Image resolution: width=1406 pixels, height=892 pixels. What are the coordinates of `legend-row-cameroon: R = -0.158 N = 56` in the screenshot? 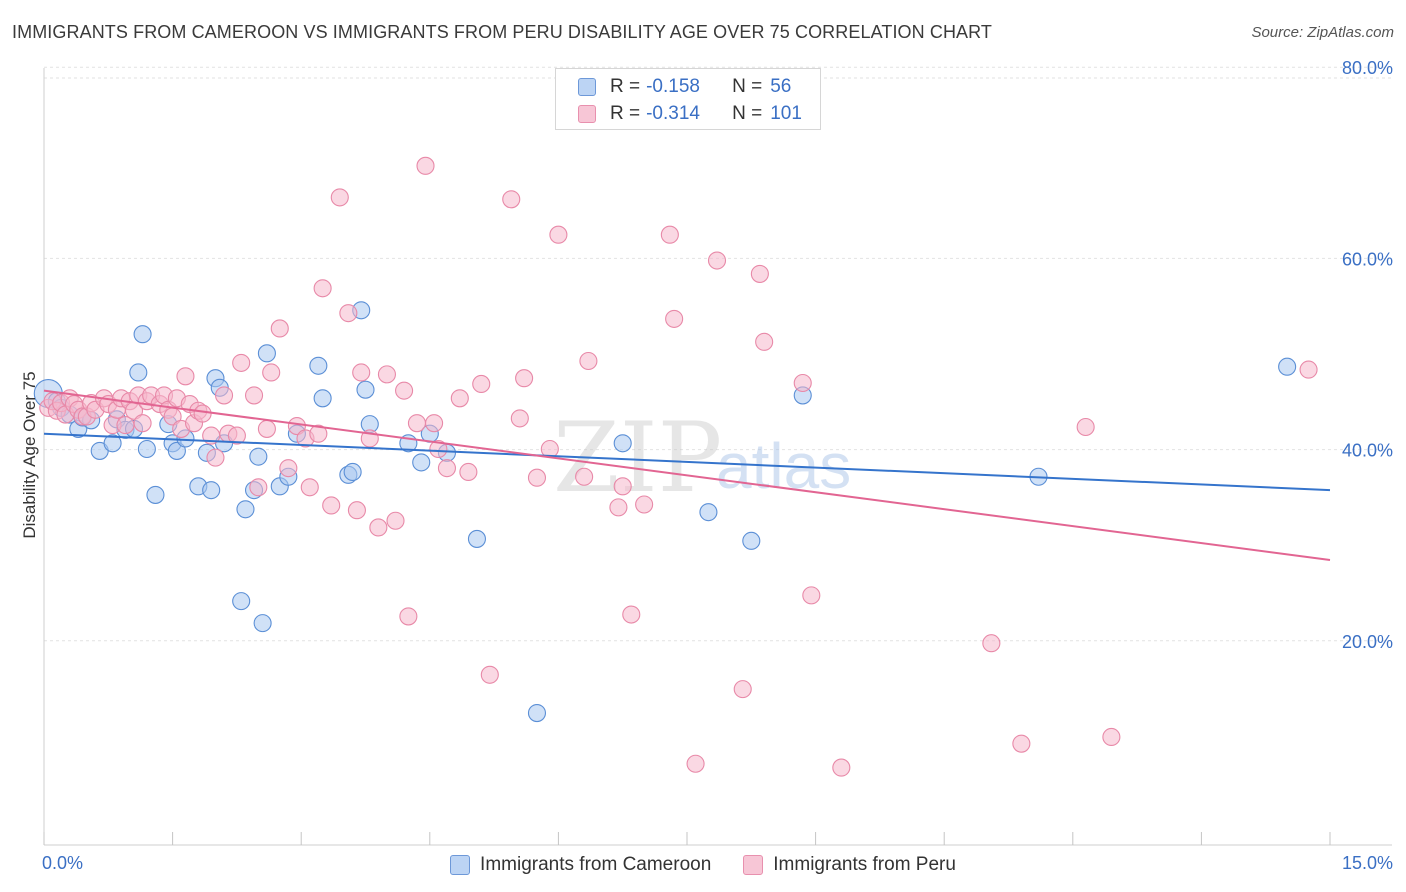 It's located at (684, 87).